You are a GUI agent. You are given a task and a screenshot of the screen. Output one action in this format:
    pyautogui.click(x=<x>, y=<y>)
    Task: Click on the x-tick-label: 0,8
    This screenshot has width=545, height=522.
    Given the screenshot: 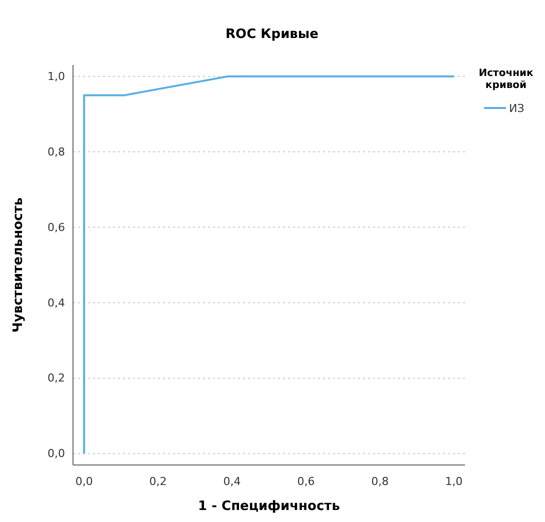 What is the action you would take?
    pyautogui.click(x=380, y=481)
    